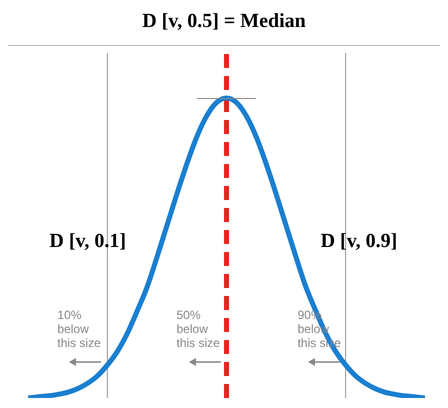 Image resolution: width=448 pixels, height=408 pixels. Describe the element at coordinates (79, 329) in the screenshot. I see `annotation: 10% below this size` at that location.